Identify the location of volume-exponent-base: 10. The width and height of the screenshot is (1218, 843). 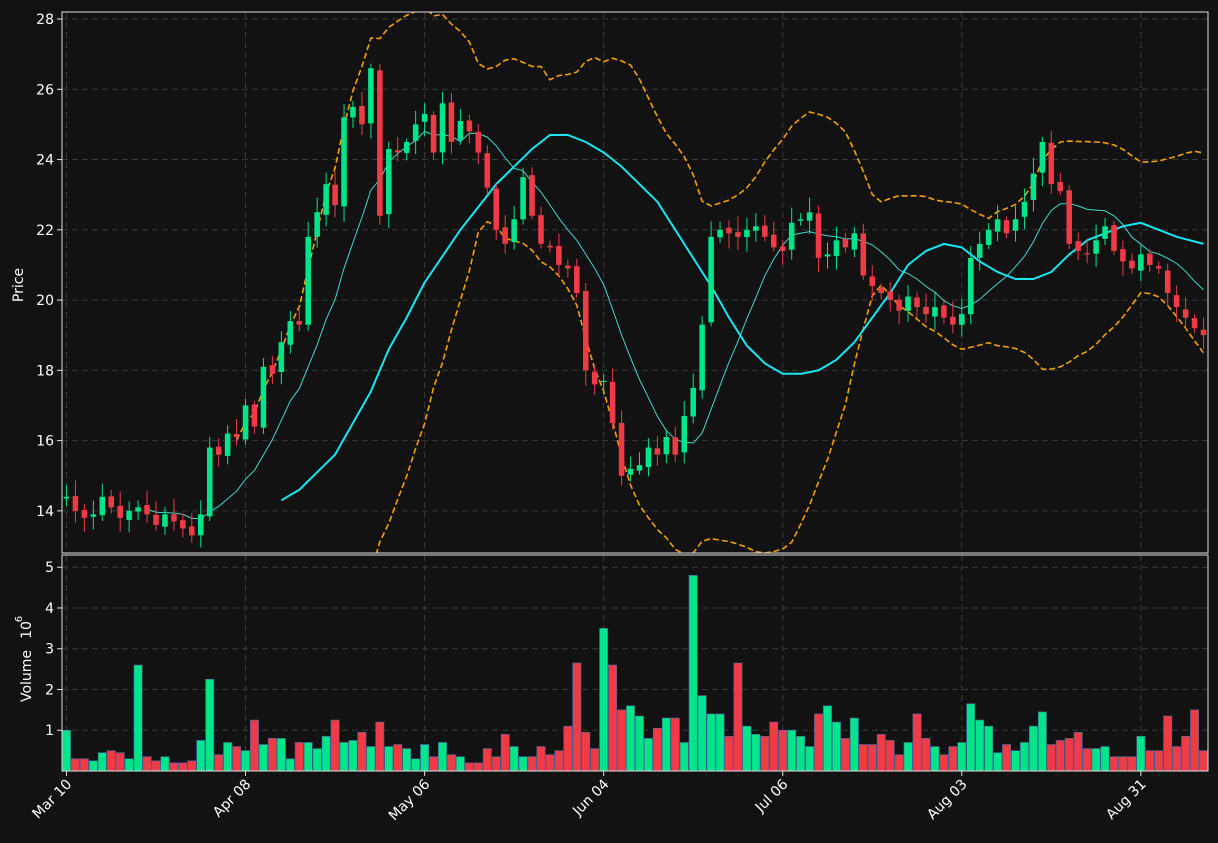
(27, 630).